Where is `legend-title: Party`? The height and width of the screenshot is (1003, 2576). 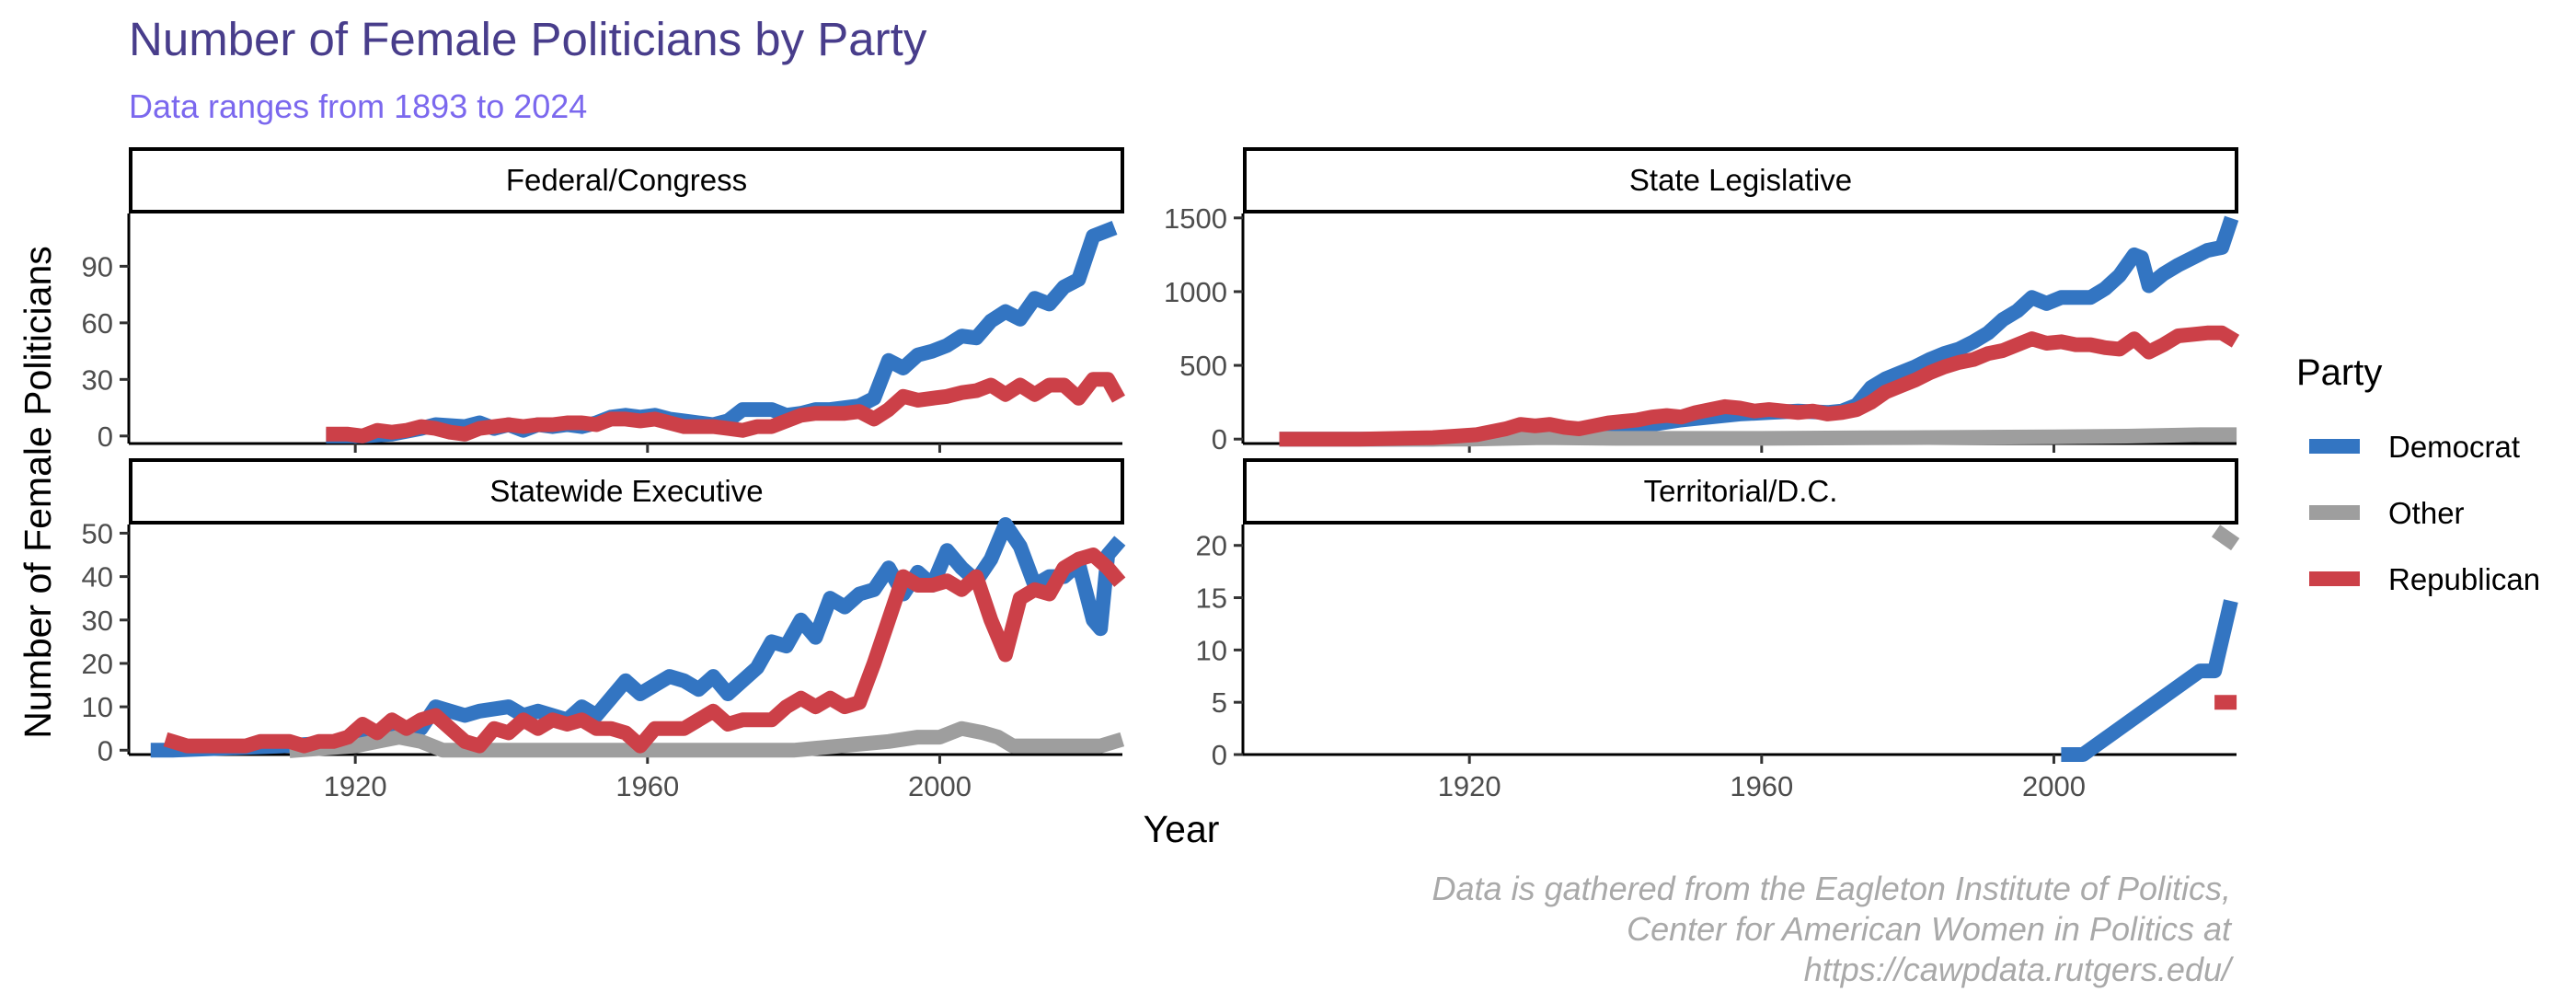 legend-title: Party is located at coordinates (2339, 372).